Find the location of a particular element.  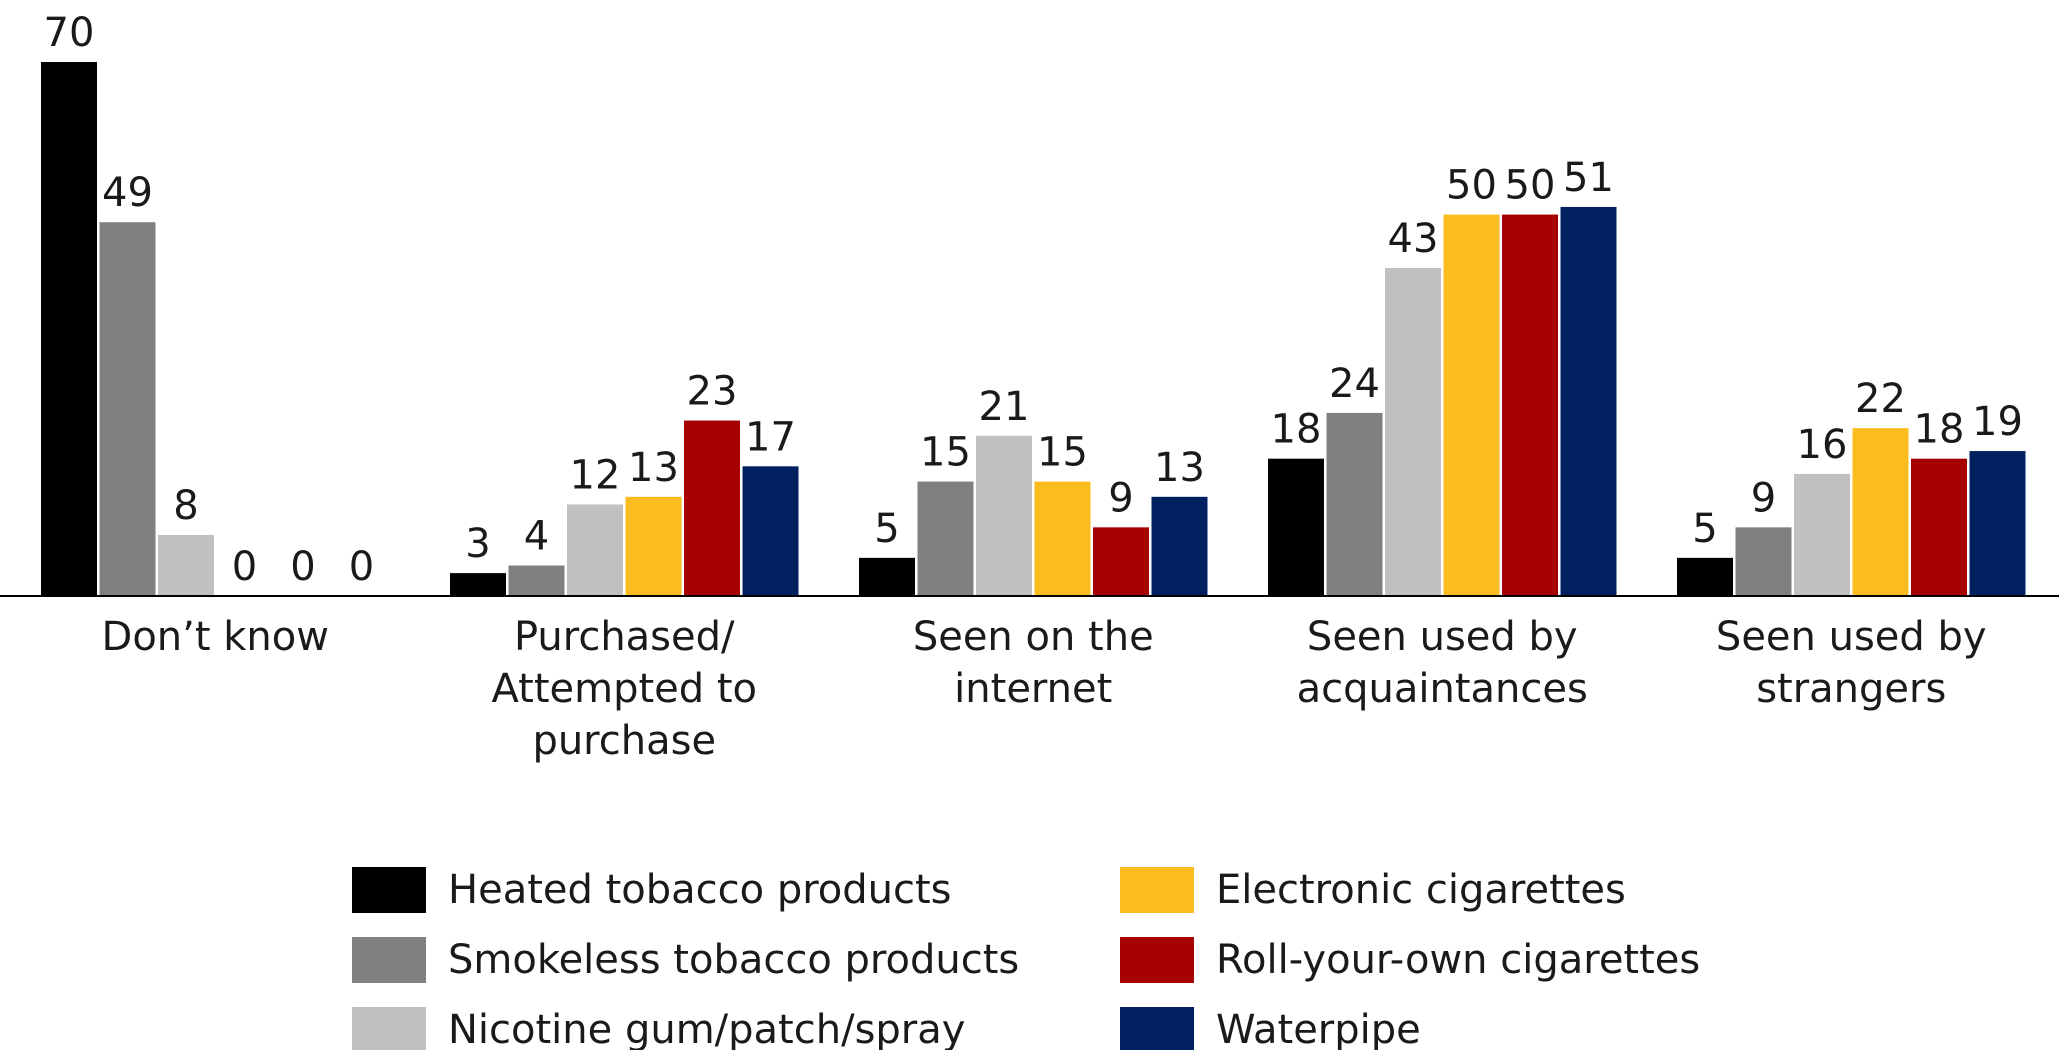

legend-item: Roll-your-own cigarettes is located at coordinates (1410, 960).